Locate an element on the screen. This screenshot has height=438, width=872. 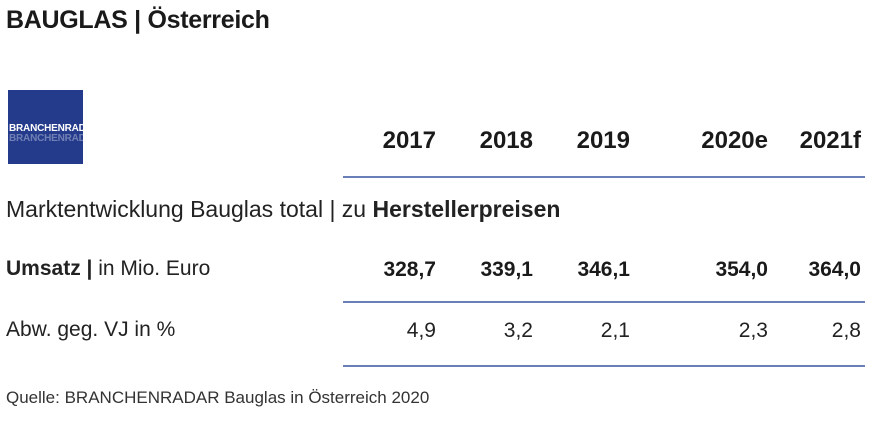
cell-umsatz-2017: 328,7 is located at coordinates (409, 269).